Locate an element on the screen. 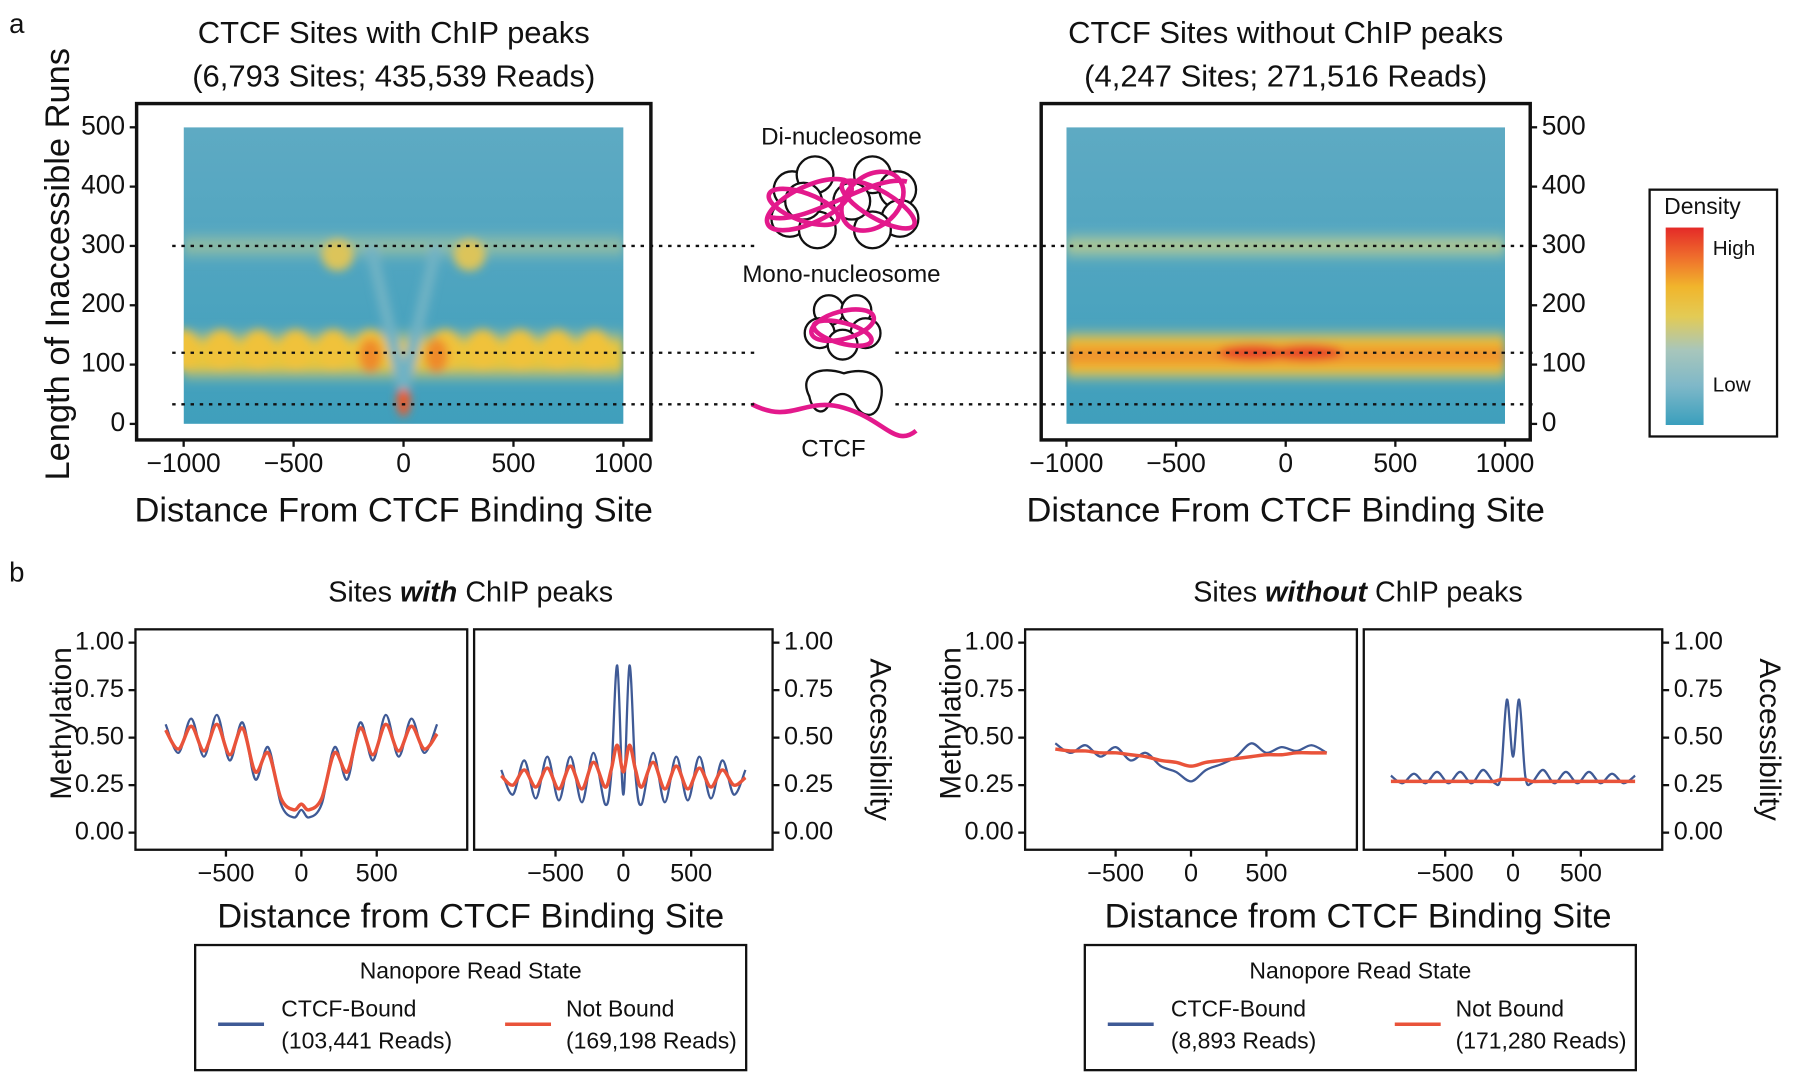 The height and width of the screenshot is (1075, 1800). colorbar-label: Low is located at coordinates (1732, 384).